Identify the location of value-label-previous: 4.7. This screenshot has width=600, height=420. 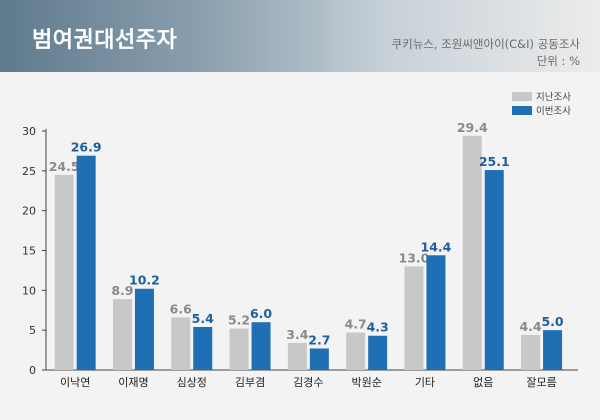
(356, 324).